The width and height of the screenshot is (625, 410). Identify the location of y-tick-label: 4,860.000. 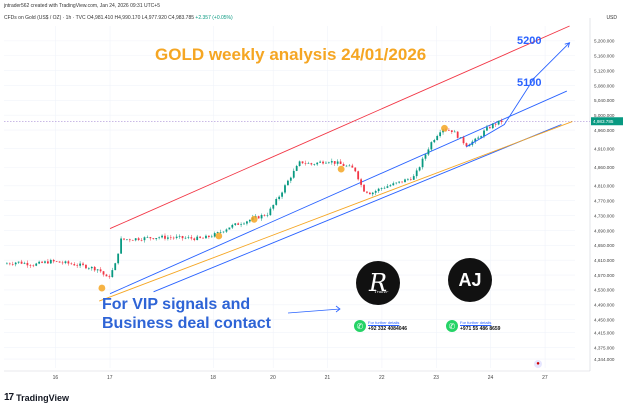
(604, 167).